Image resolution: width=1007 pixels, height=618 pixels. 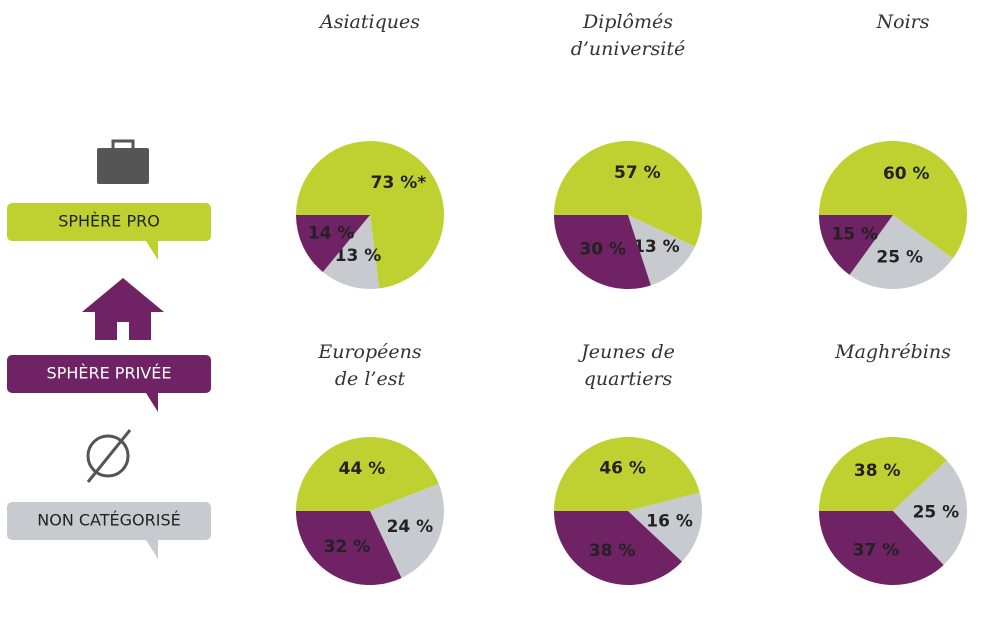 What do you see at coordinates (108, 520) in the screenshot?
I see `legend-label: NON CATÉGORISÉ` at bounding box center [108, 520].